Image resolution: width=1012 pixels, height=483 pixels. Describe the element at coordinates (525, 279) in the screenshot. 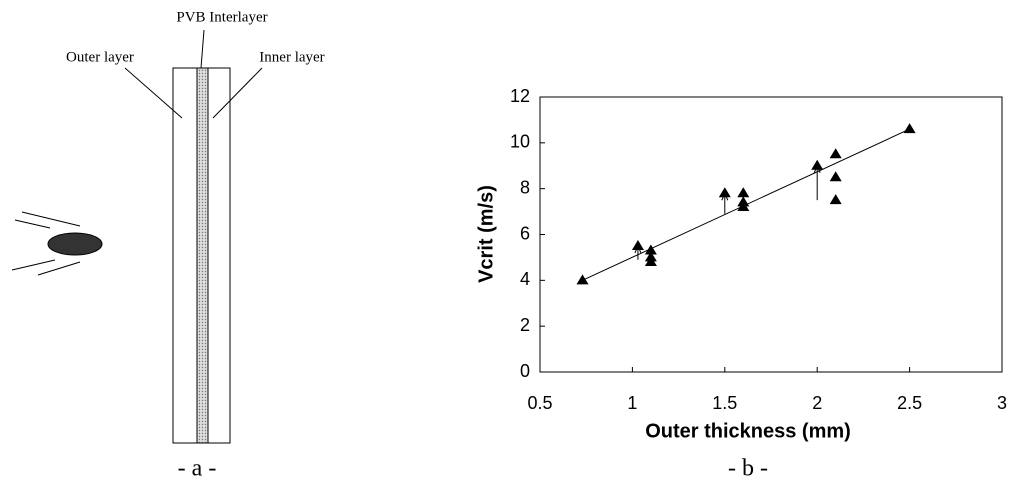

I see `y-tick-label: 4` at that location.